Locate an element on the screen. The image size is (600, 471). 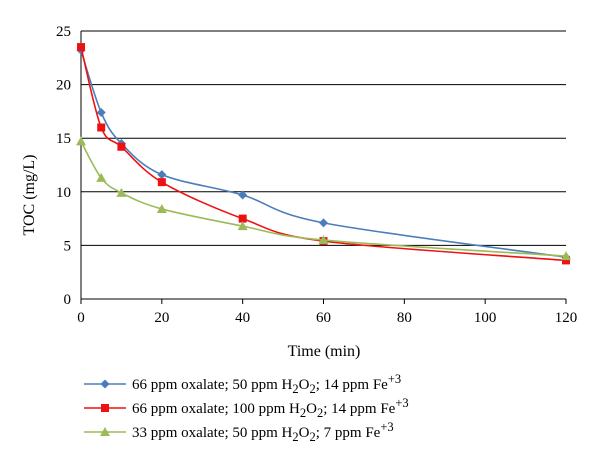
legend-item: 66 ppm oxalate; 50 ppm H2O2; 14 ppm Fe+3 is located at coordinates (332, 384).